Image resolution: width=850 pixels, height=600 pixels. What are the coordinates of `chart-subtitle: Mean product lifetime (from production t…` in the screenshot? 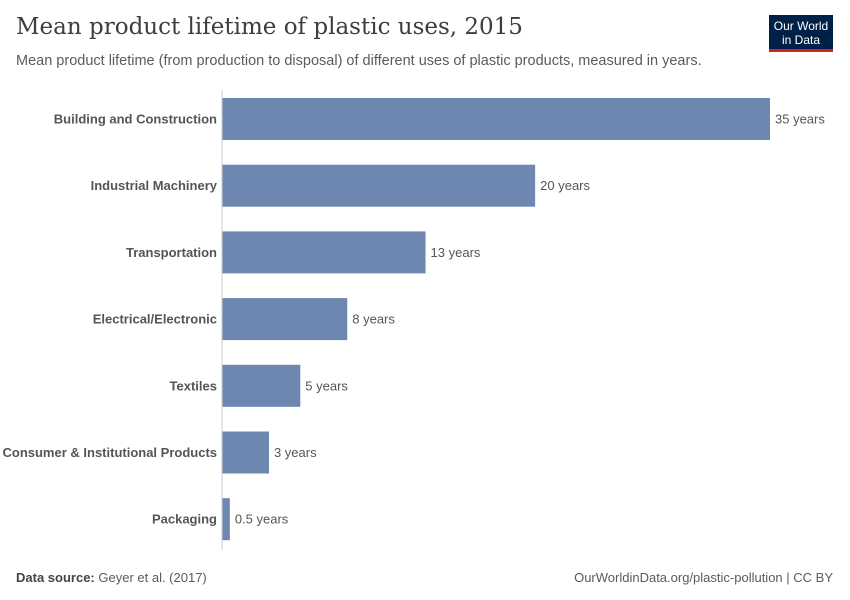 It's located at (359, 61).